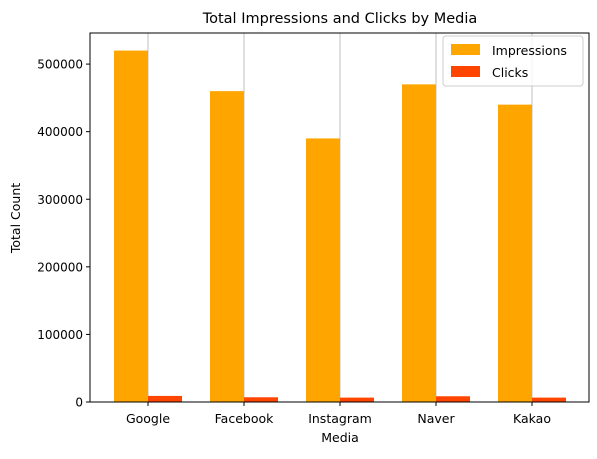  I want to click on bar-impressions-facebook, so click(227, 246).